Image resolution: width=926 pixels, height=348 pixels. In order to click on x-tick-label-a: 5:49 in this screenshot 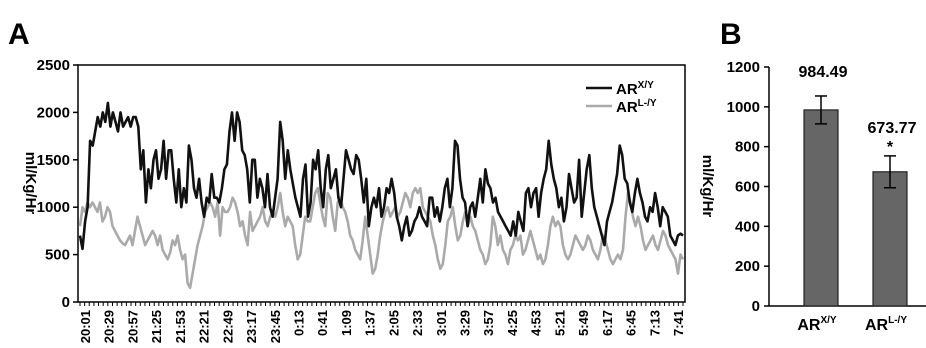, I will do `click(583, 323)`.